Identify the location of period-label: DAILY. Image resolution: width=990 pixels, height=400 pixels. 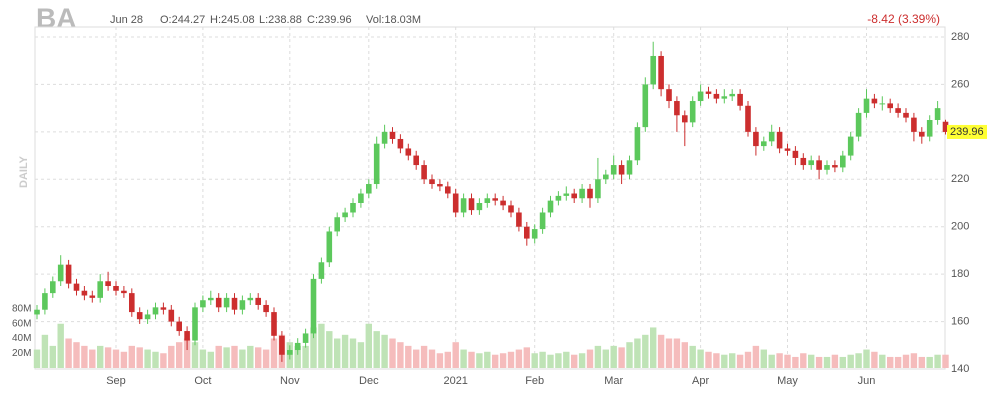
(24, 171).